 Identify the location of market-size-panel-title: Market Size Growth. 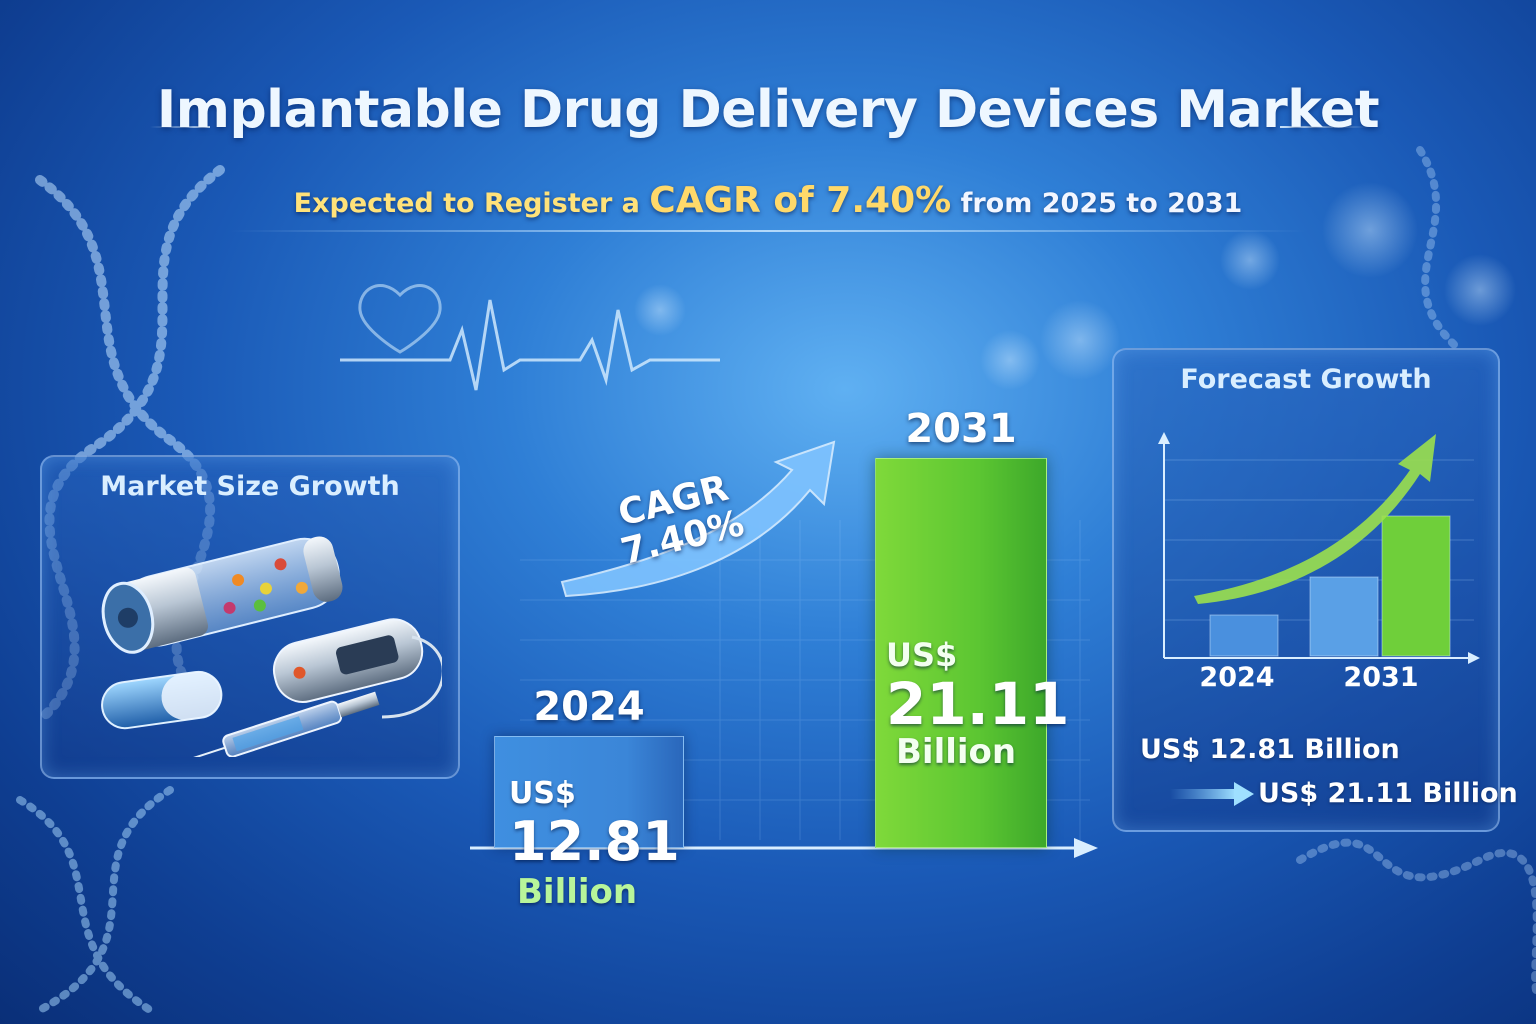
(250, 486).